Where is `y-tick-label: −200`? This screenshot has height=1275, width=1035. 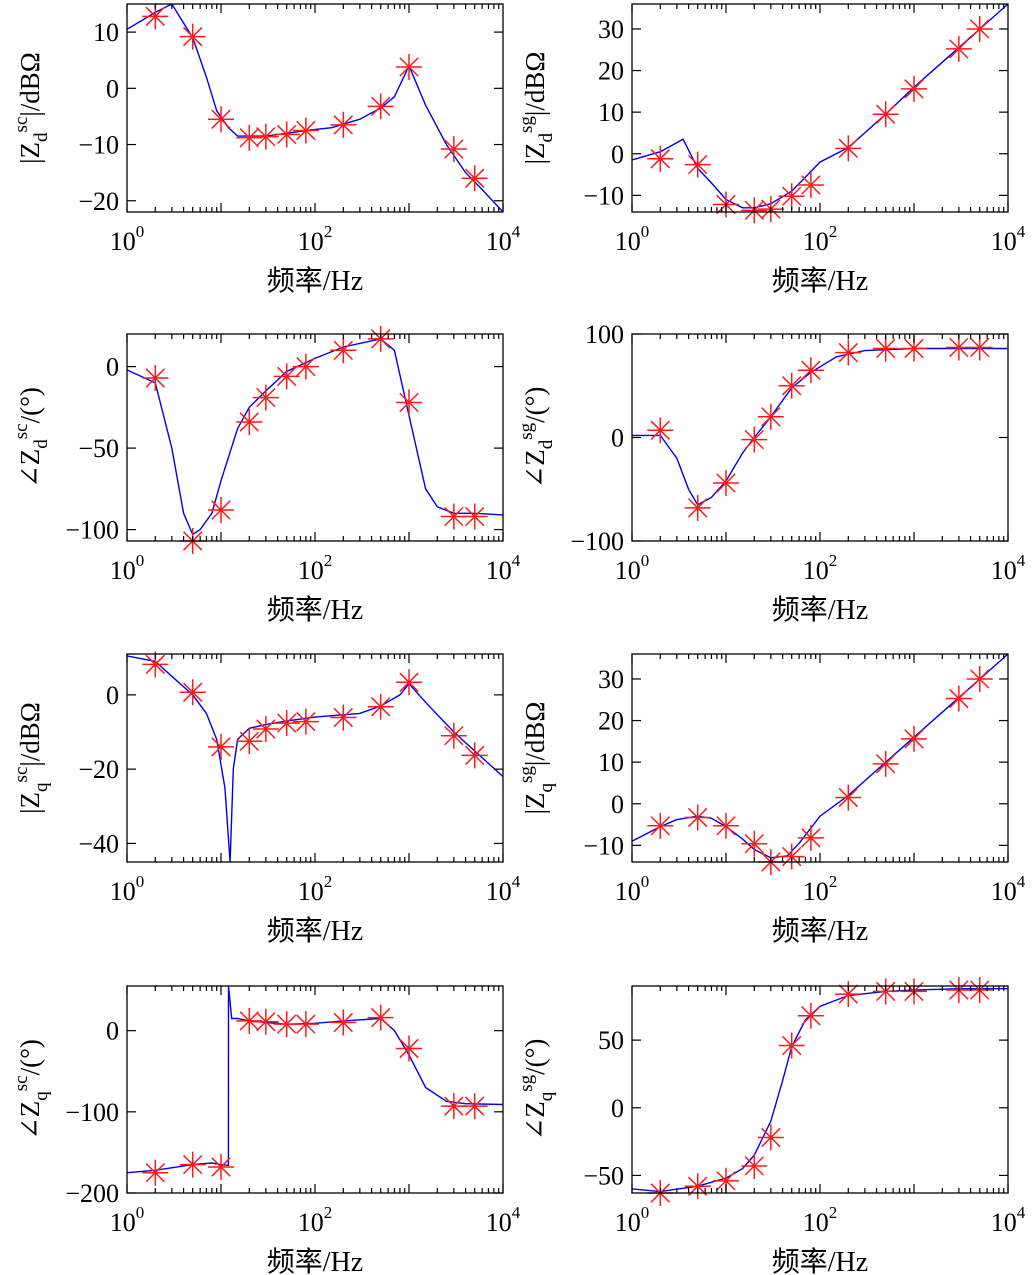
y-tick-label: −200 is located at coordinates (92, 1193).